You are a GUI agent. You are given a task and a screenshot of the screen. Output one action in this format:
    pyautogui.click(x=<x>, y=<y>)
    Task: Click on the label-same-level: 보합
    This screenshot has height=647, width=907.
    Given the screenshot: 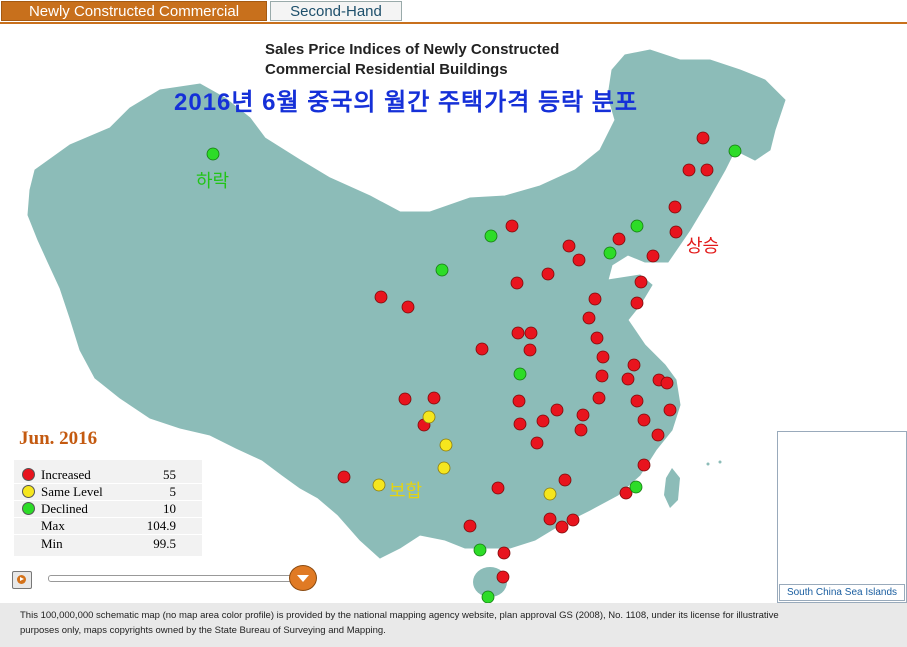 What is the action you would take?
    pyautogui.click(x=406, y=491)
    